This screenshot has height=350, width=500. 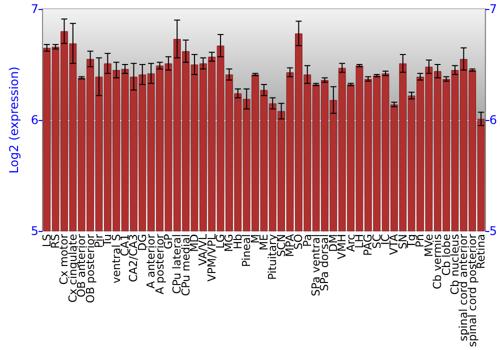 What do you see at coordinates (481, 252) in the screenshot?
I see `x-tick-label: Retina` at bounding box center [481, 252].